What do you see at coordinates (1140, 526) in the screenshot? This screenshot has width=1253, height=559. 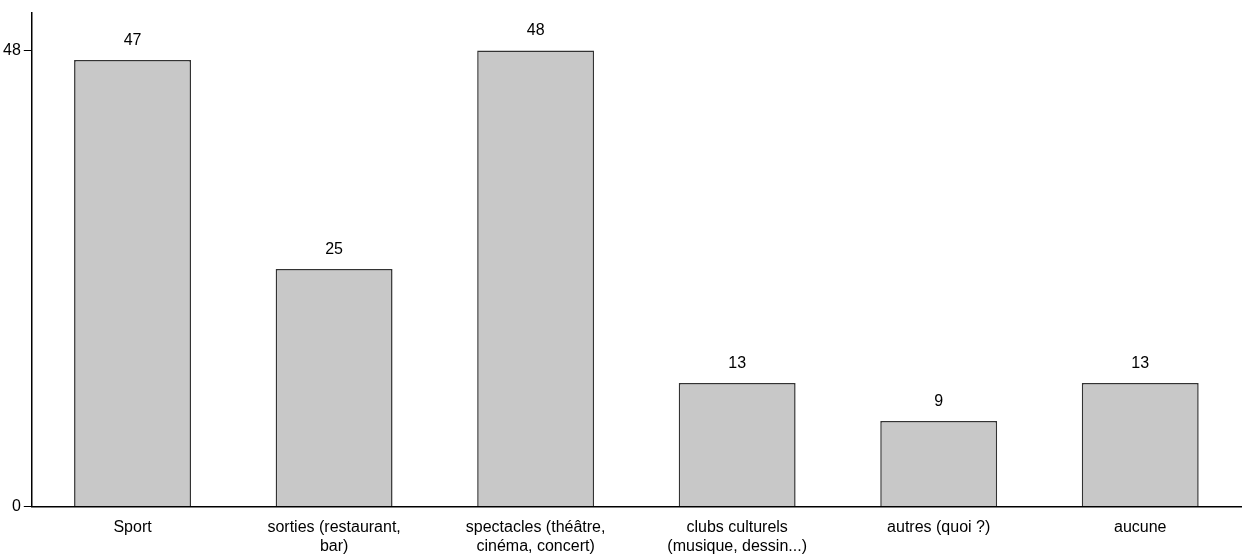 I see `x-tick-label: aucune` at bounding box center [1140, 526].